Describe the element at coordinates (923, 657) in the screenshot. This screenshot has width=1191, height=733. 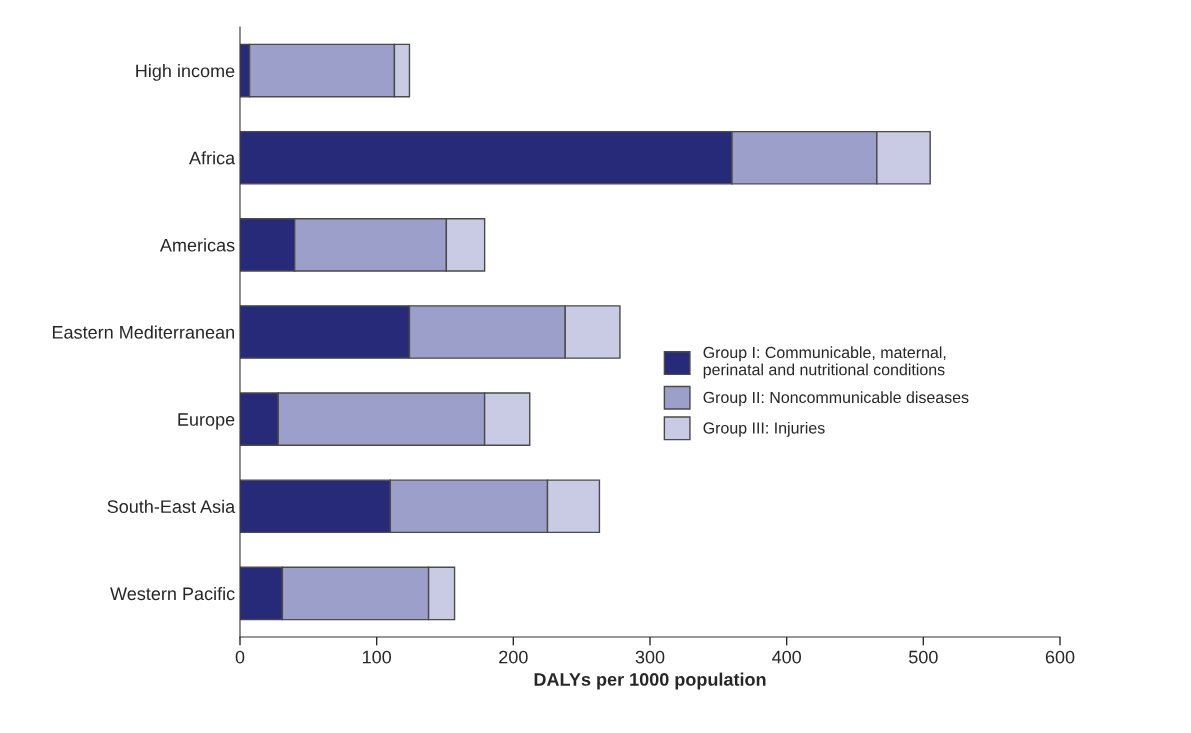
I see `x-tick-label: 500` at that location.